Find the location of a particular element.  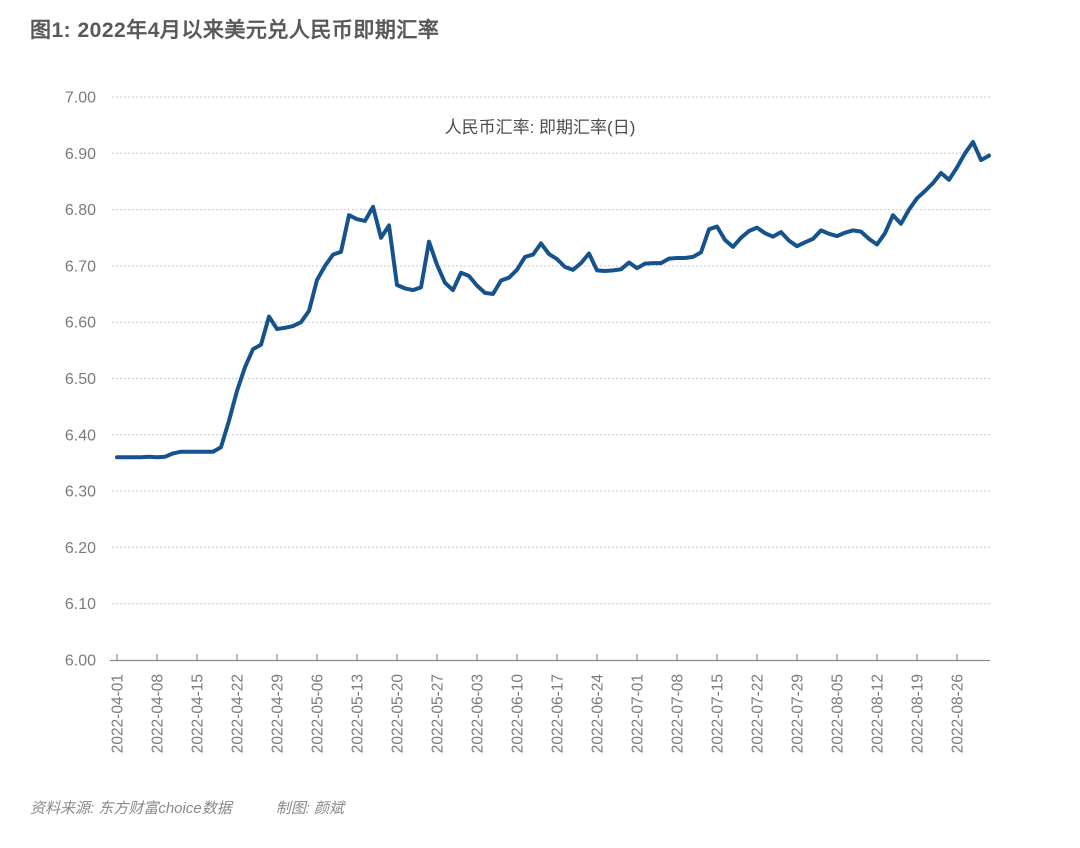

x-axis-tick-label: 2022-04-08 is located at coordinates (158, 713).